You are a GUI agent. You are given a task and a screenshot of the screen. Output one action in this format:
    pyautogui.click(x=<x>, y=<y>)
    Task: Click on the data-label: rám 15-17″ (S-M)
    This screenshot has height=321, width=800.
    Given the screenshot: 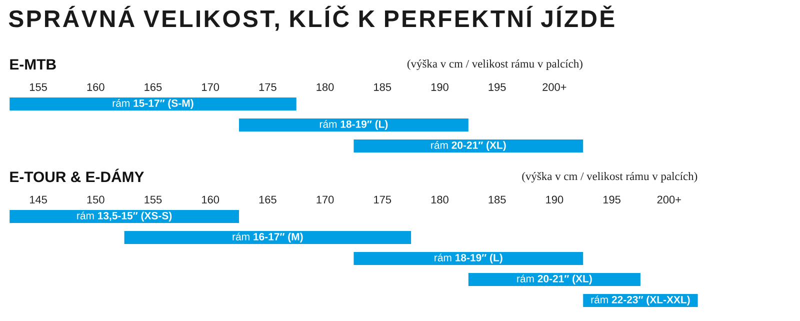 What is the action you would take?
    pyautogui.click(x=153, y=104)
    